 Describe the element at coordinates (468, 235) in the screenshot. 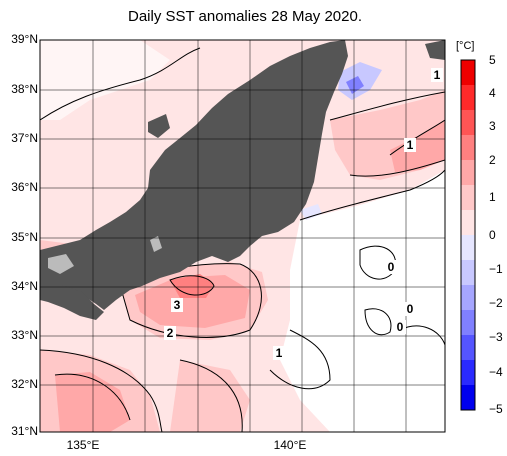

I see `colorbar` at that location.